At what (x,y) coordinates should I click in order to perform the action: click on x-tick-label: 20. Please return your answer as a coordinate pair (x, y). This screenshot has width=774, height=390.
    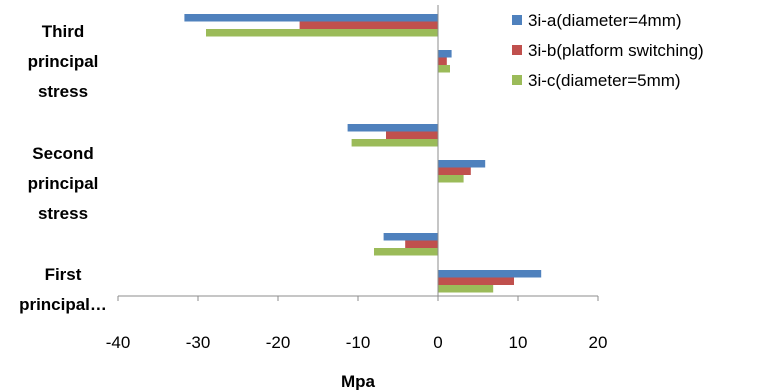
    Looking at the image, I should click on (598, 342).